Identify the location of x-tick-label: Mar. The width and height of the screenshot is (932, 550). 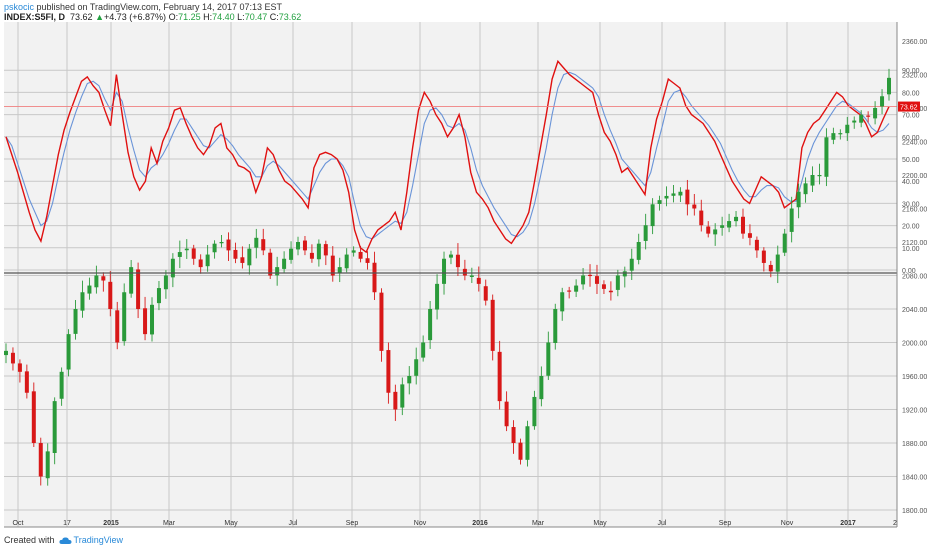
(169, 523).